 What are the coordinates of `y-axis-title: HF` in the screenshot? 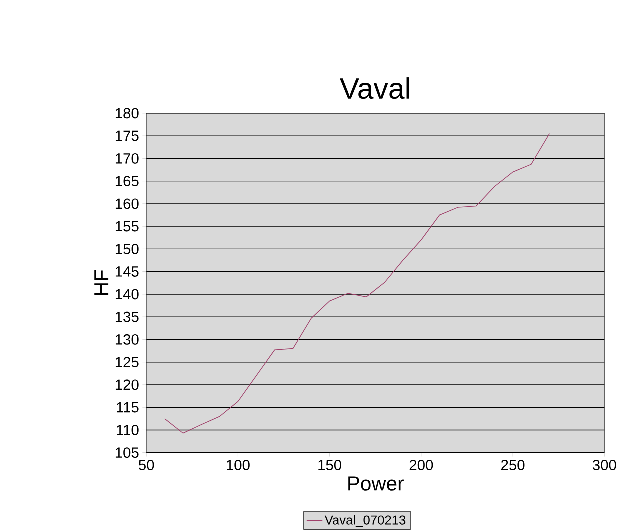 It's located at (101, 282).